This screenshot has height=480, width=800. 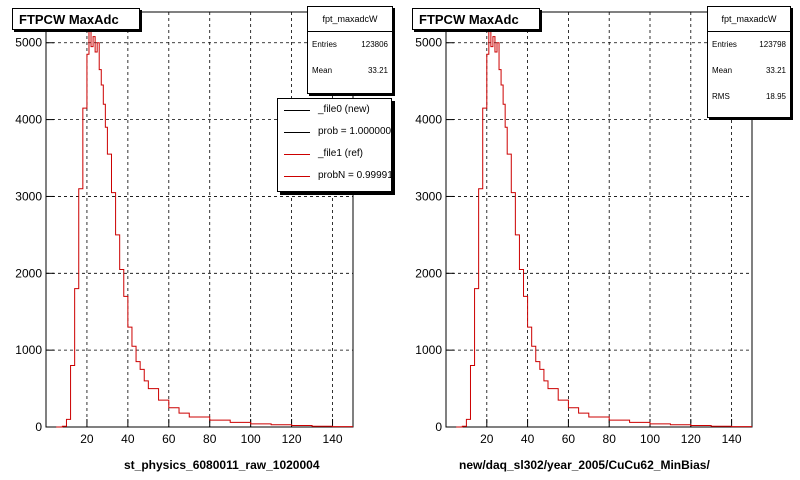 I want to click on right-x-tick-label: 80, so click(x=610, y=439).